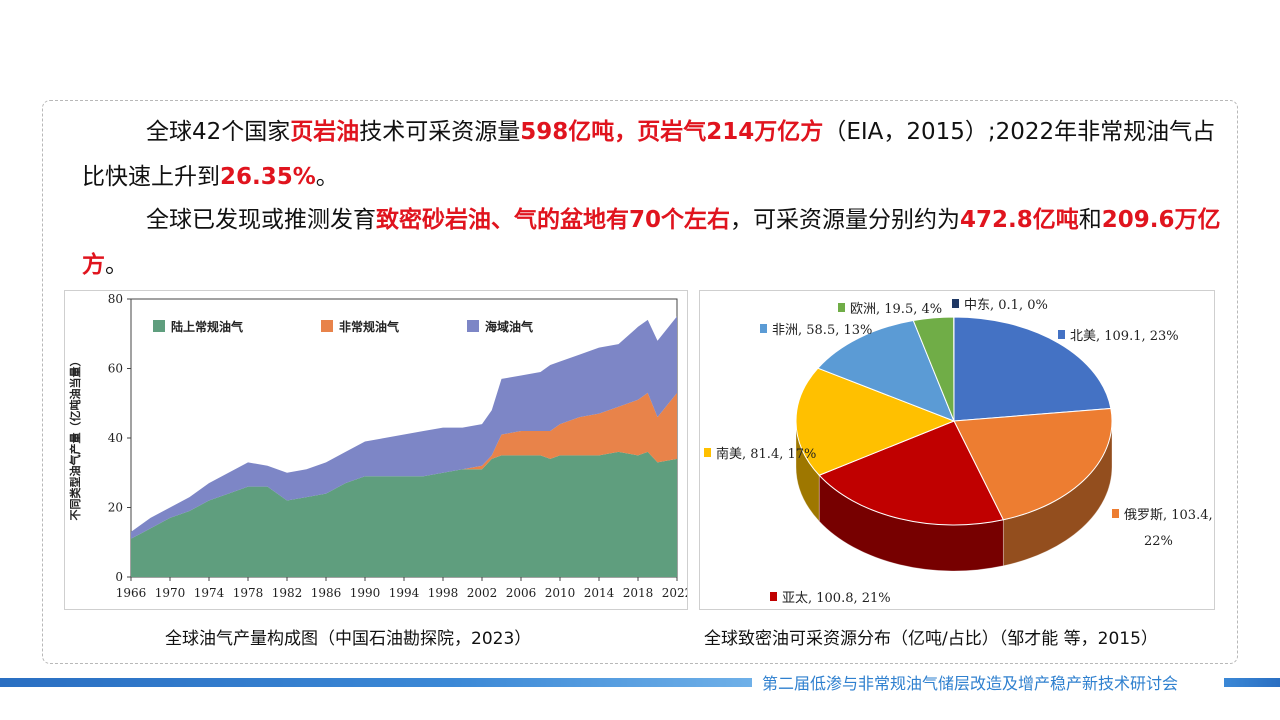 The width and height of the screenshot is (1280, 720). Describe the element at coordinates (170, 593) in the screenshot. I see `x-tick-label: 1970` at that location.